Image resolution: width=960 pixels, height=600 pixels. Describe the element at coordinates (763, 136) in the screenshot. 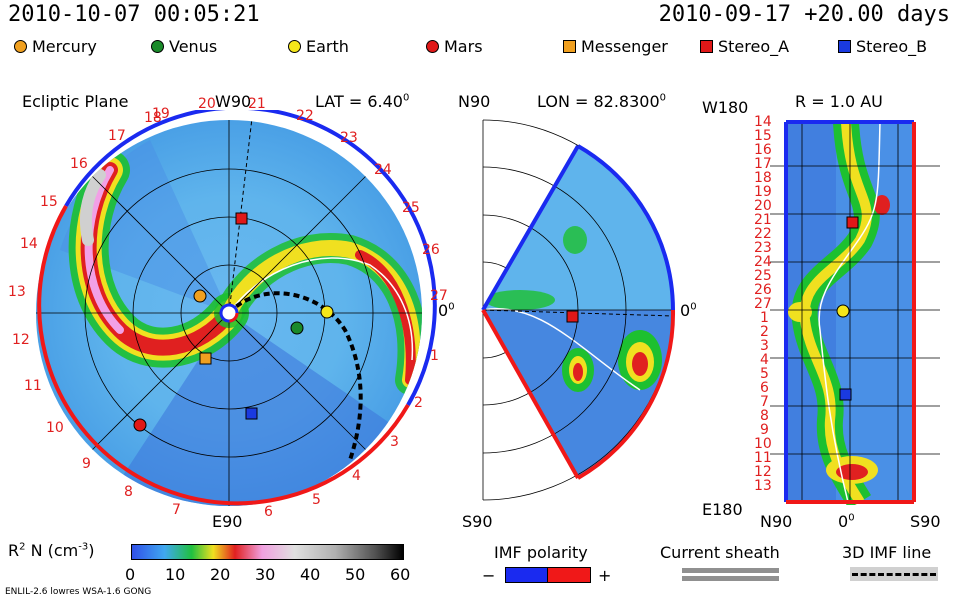

I see `rotation-tick: 15` at that location.